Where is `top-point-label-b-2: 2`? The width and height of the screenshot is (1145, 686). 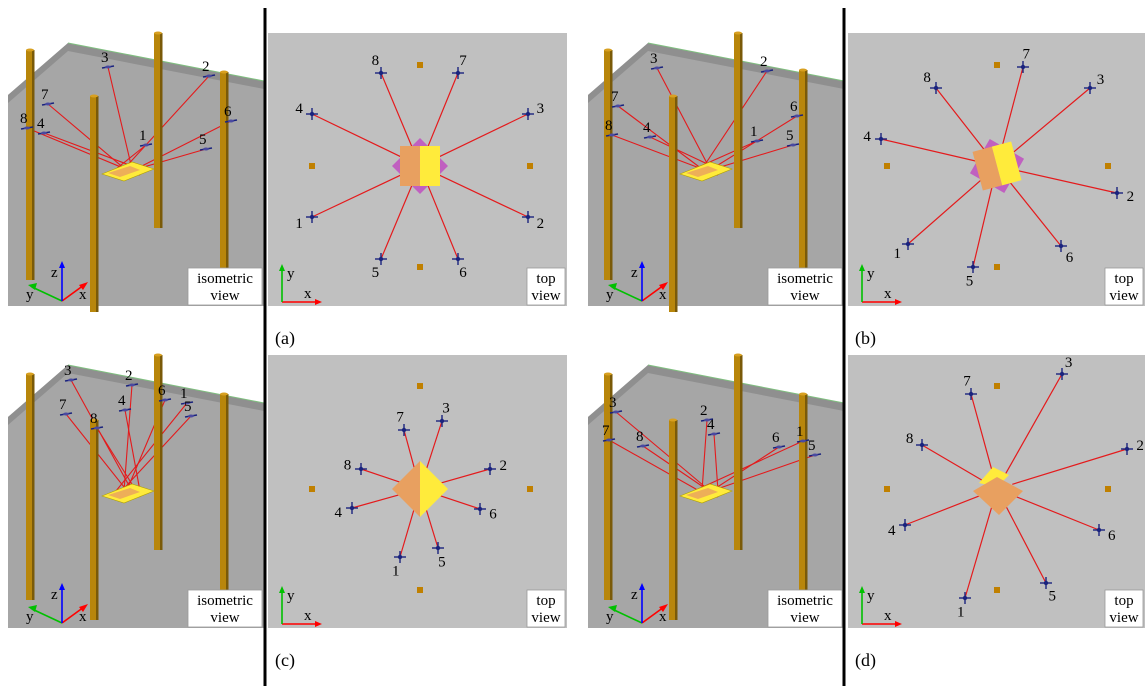 top-point-label-b-2: 2 is located at coordinates (1131, 197).